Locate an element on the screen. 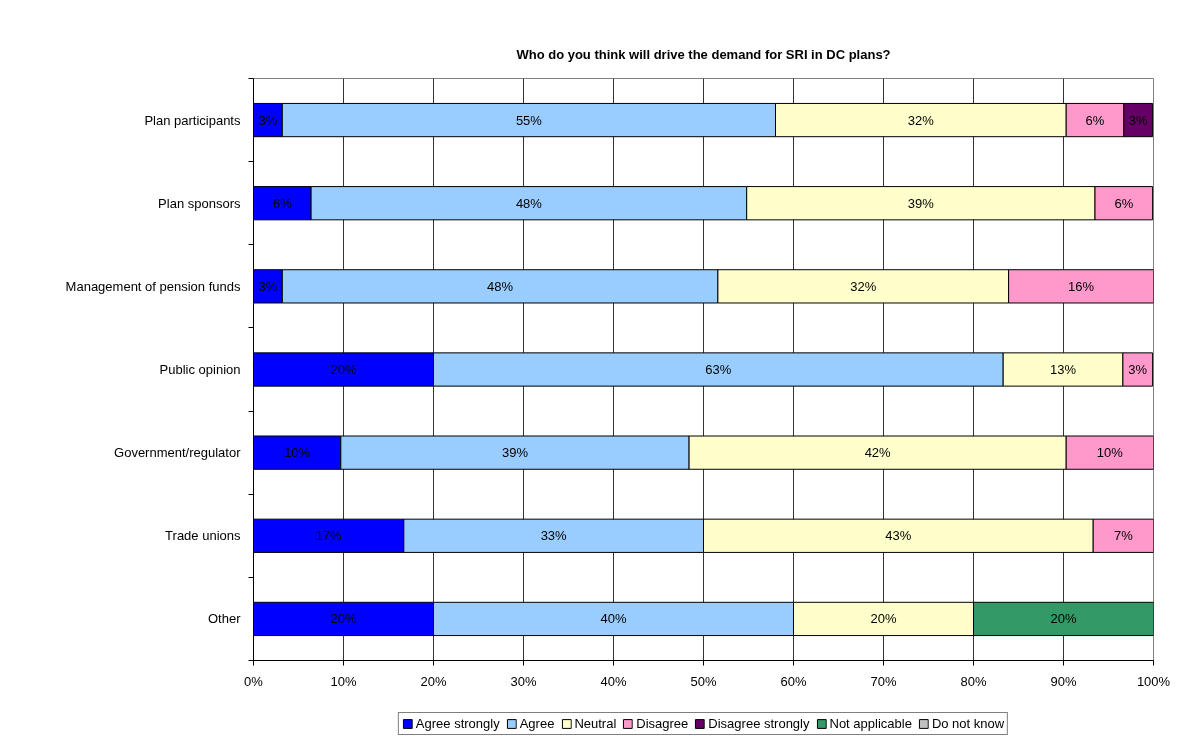 The image size is (1198, 740). x-tick-label: 20% is located at coordinates (433, 681).